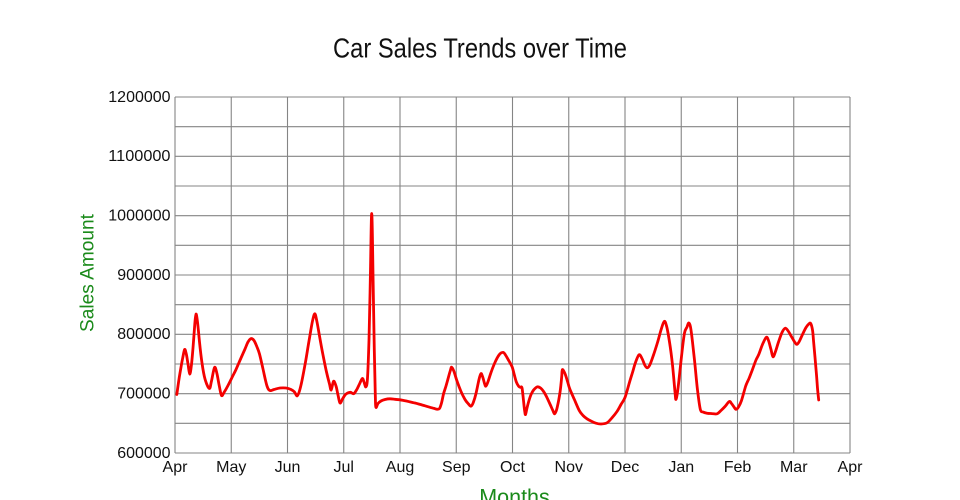  What do you see at coordinates (139, 156) in the screenshot?
I see `svg-text: 1100000` at bounding box center [139, 156].